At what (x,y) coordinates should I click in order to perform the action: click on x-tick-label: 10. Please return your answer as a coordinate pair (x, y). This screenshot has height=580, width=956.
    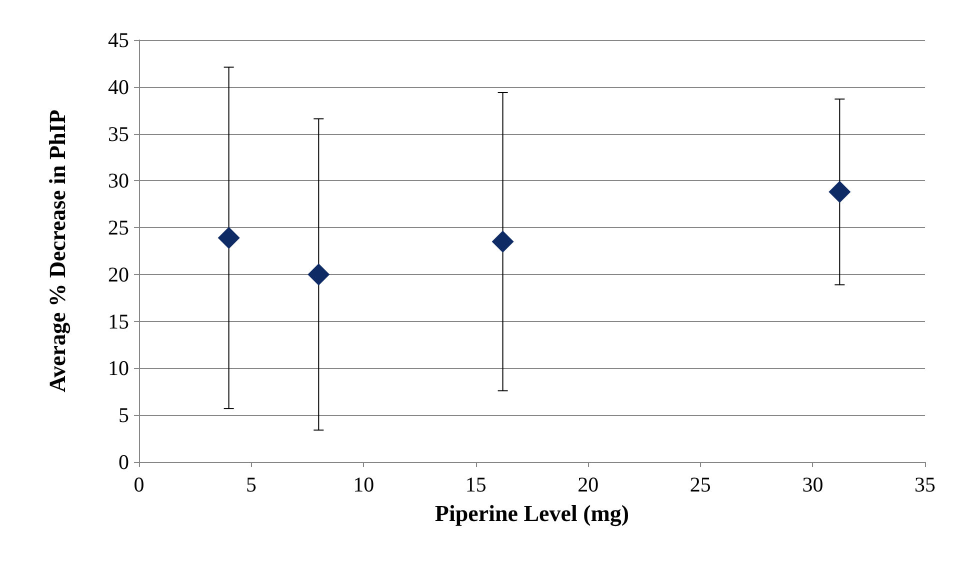
    Looking at the image, I should click on (363, 484).